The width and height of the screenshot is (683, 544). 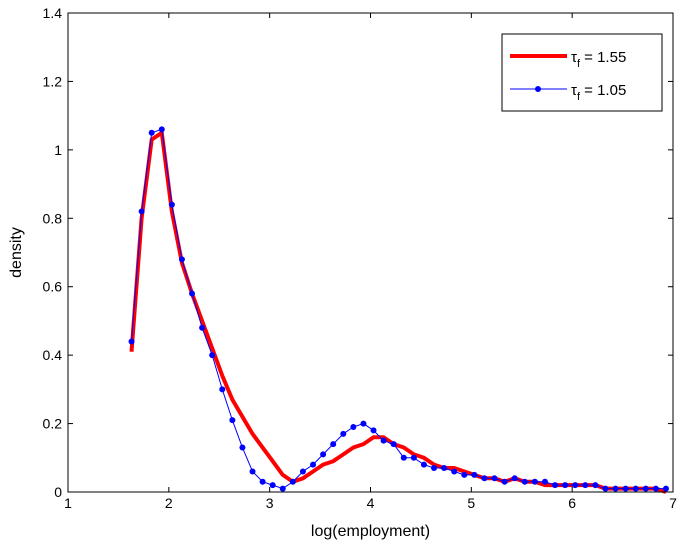 What do you see at coordinates (16, 252) in the screenshot?
I see `y-axis-title: density` at bounding box center [16, 252].